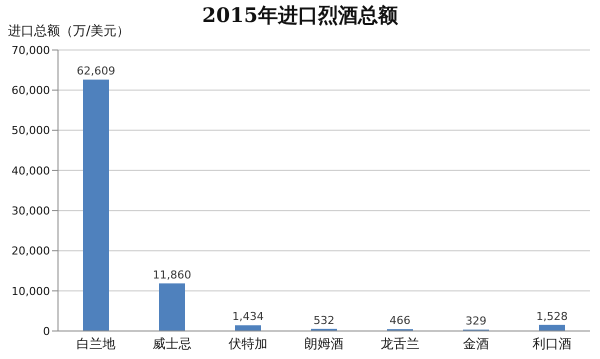  What do you see at coordinates (31, 211) in the screenshot?
I see `y-tick-label: 30,000` at bounding box center [31, 211].